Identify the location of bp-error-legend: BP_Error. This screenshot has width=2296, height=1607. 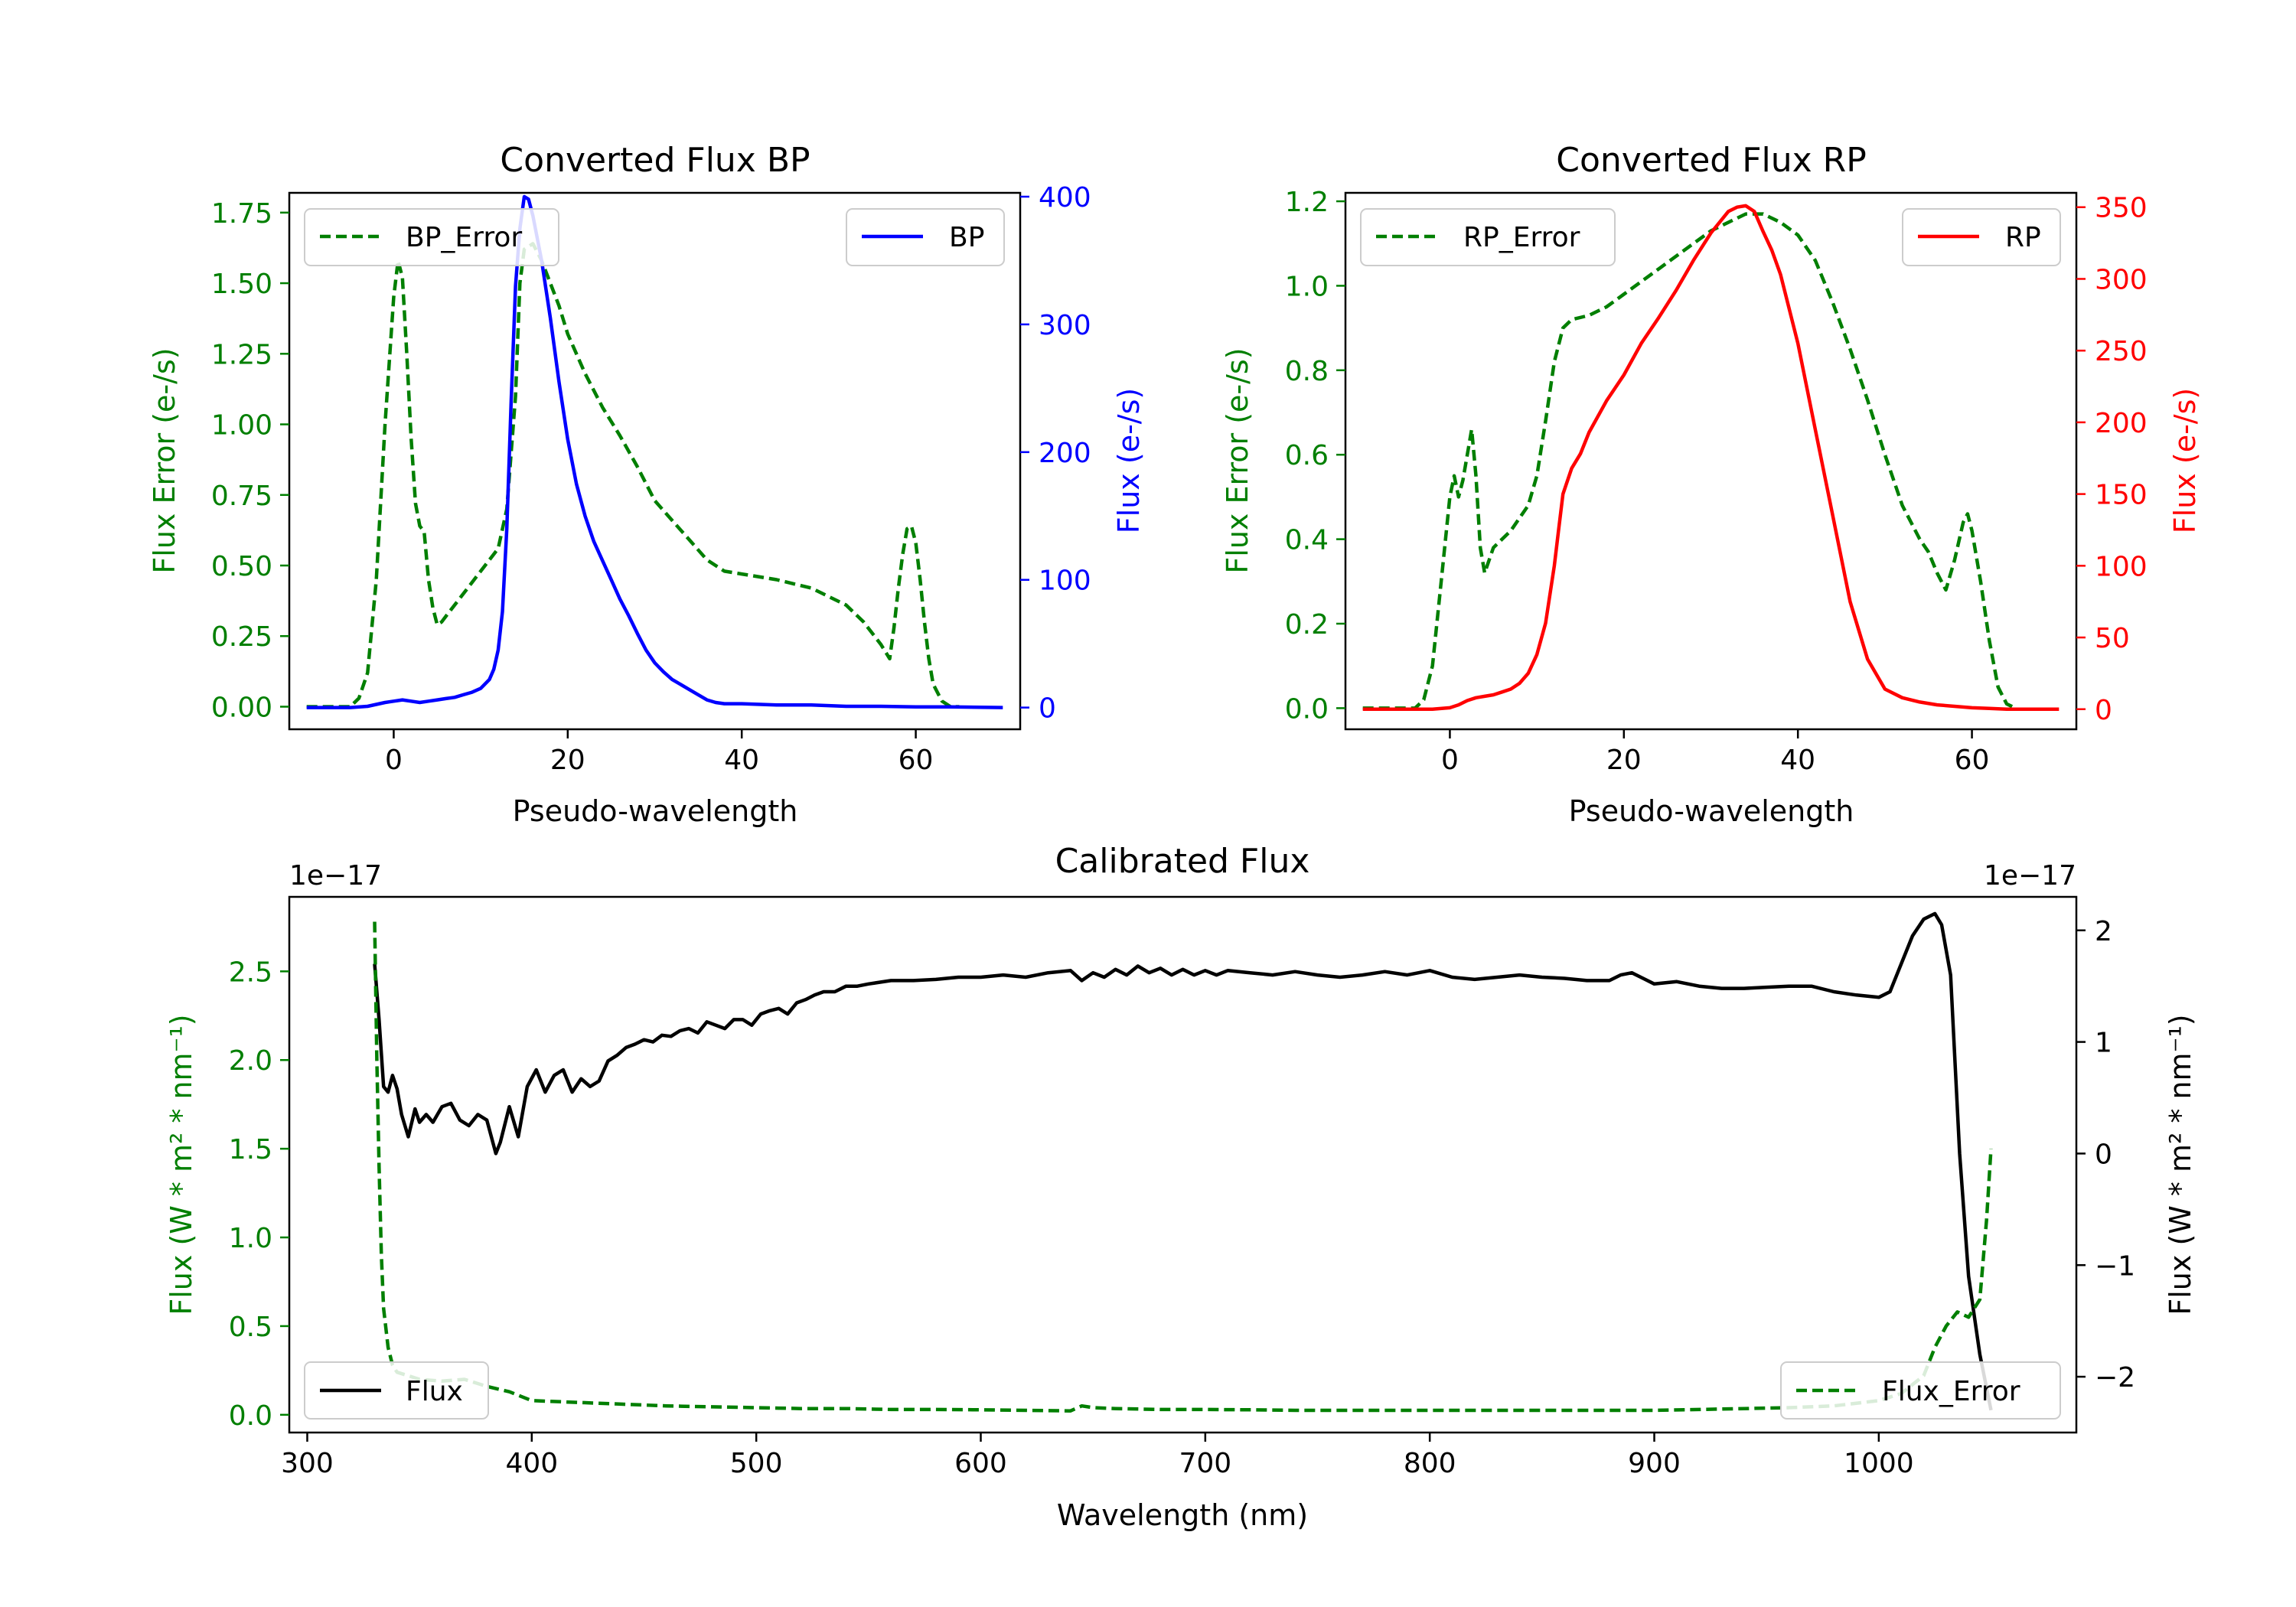
(431, 237).